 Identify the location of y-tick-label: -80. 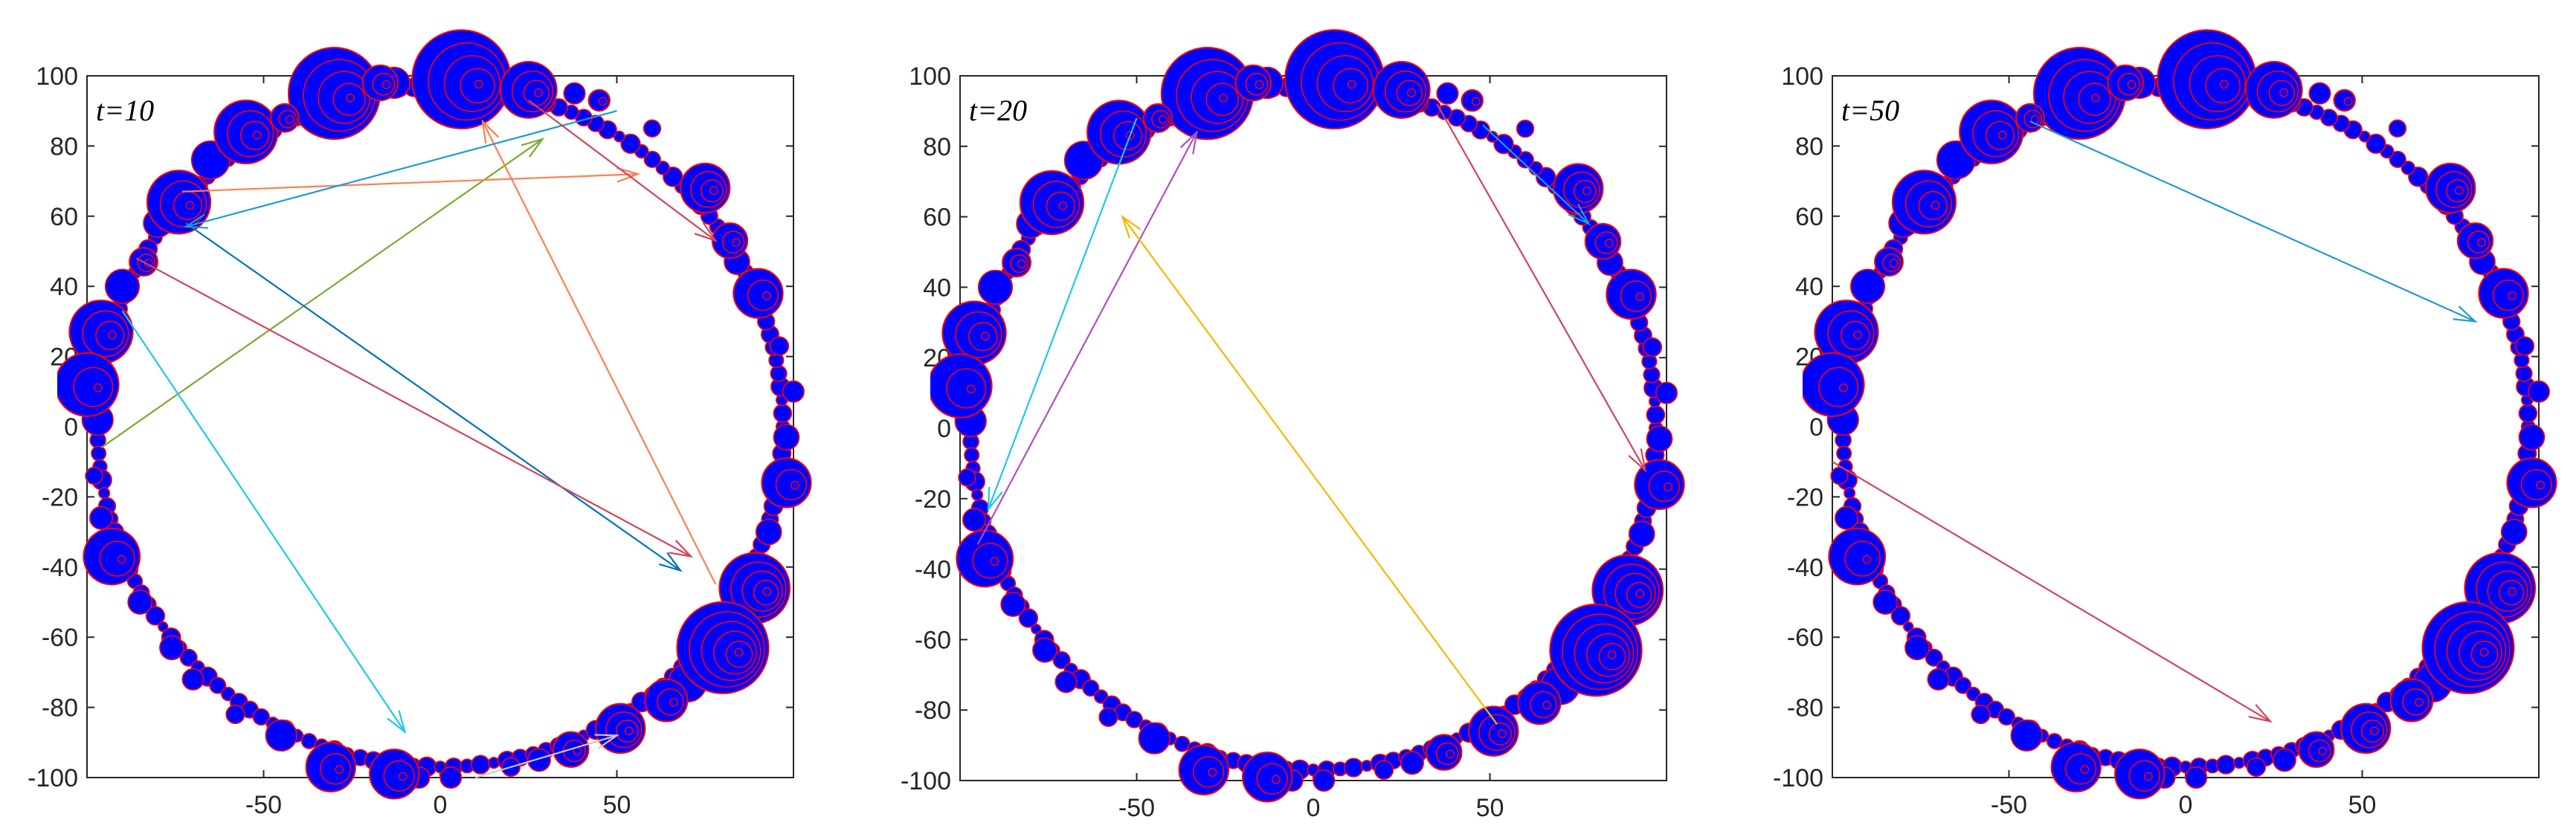
(933, 711).